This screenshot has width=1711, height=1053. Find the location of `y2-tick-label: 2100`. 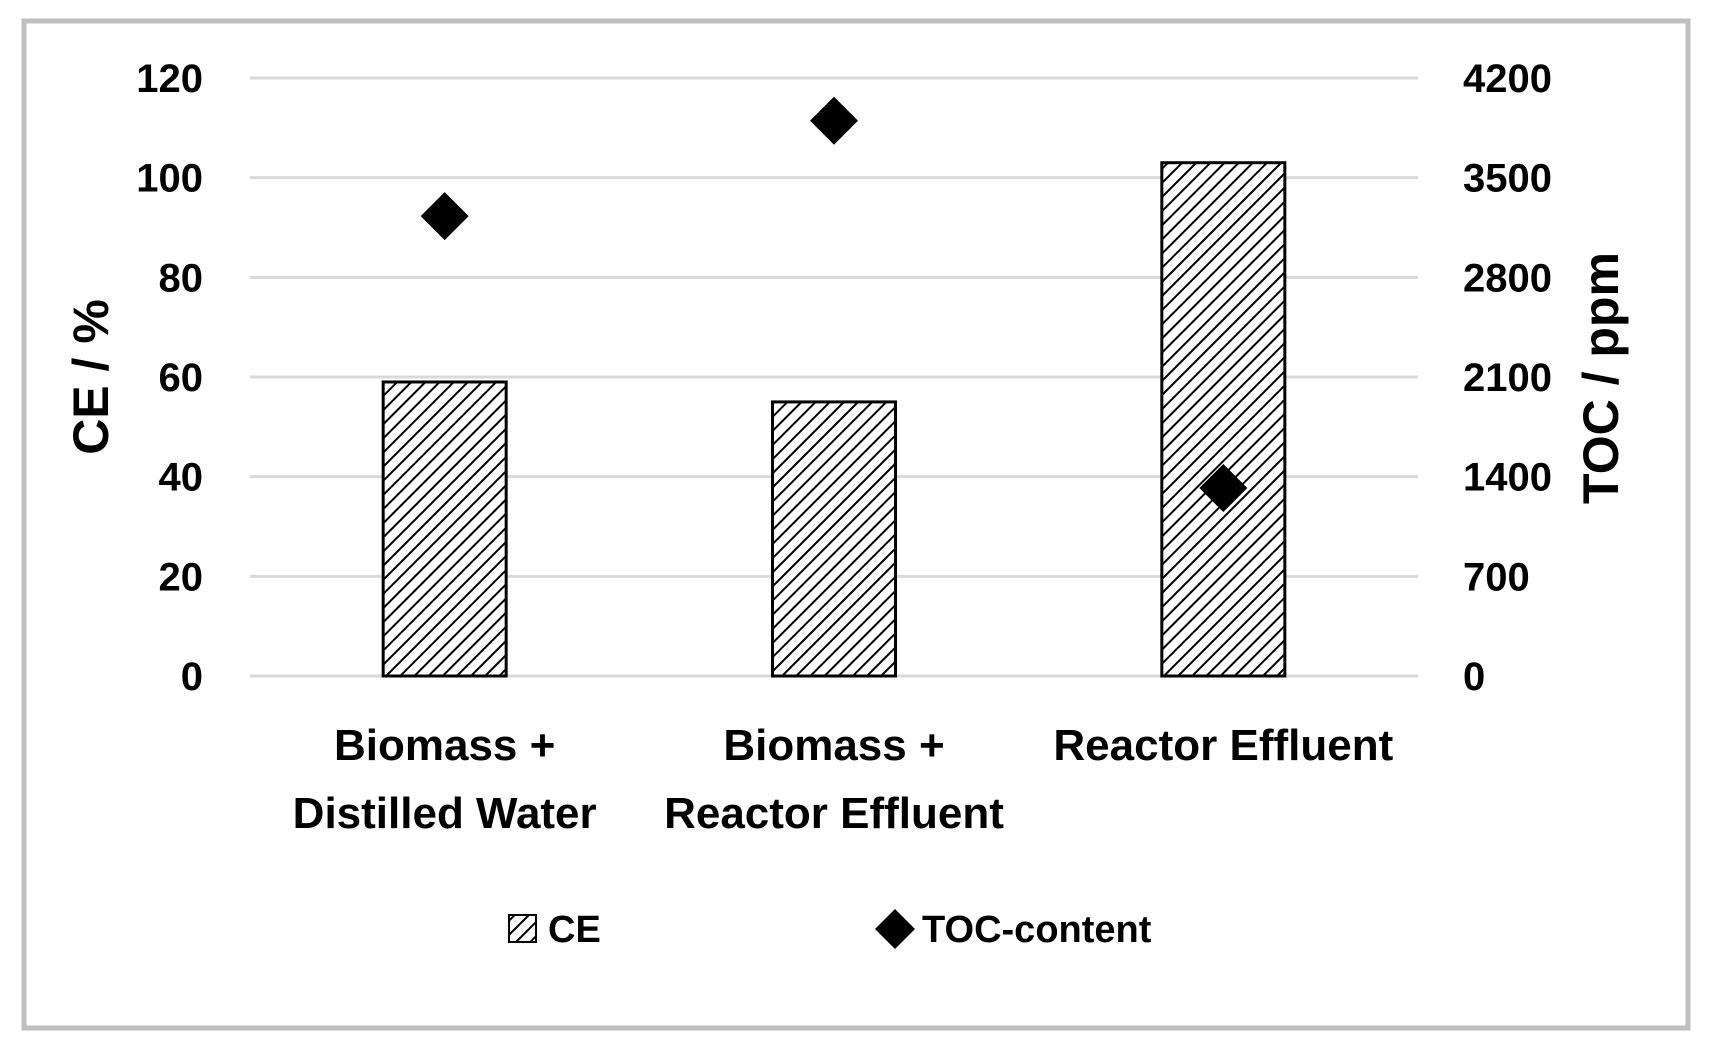

y2-tick-label: 2100 is located at coordinates (1507, 378).